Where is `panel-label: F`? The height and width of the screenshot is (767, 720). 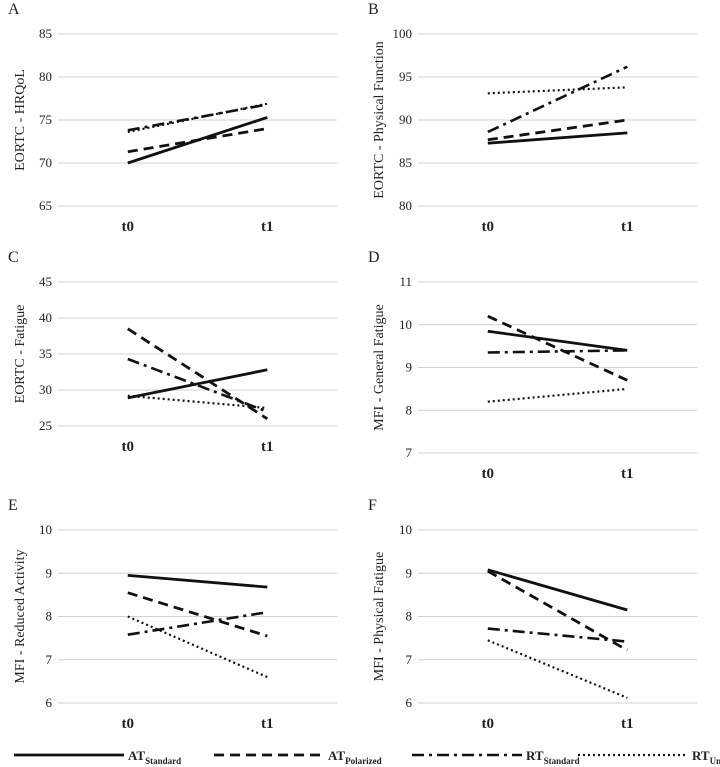 panel-label: F is located at coordinates (372, 505).